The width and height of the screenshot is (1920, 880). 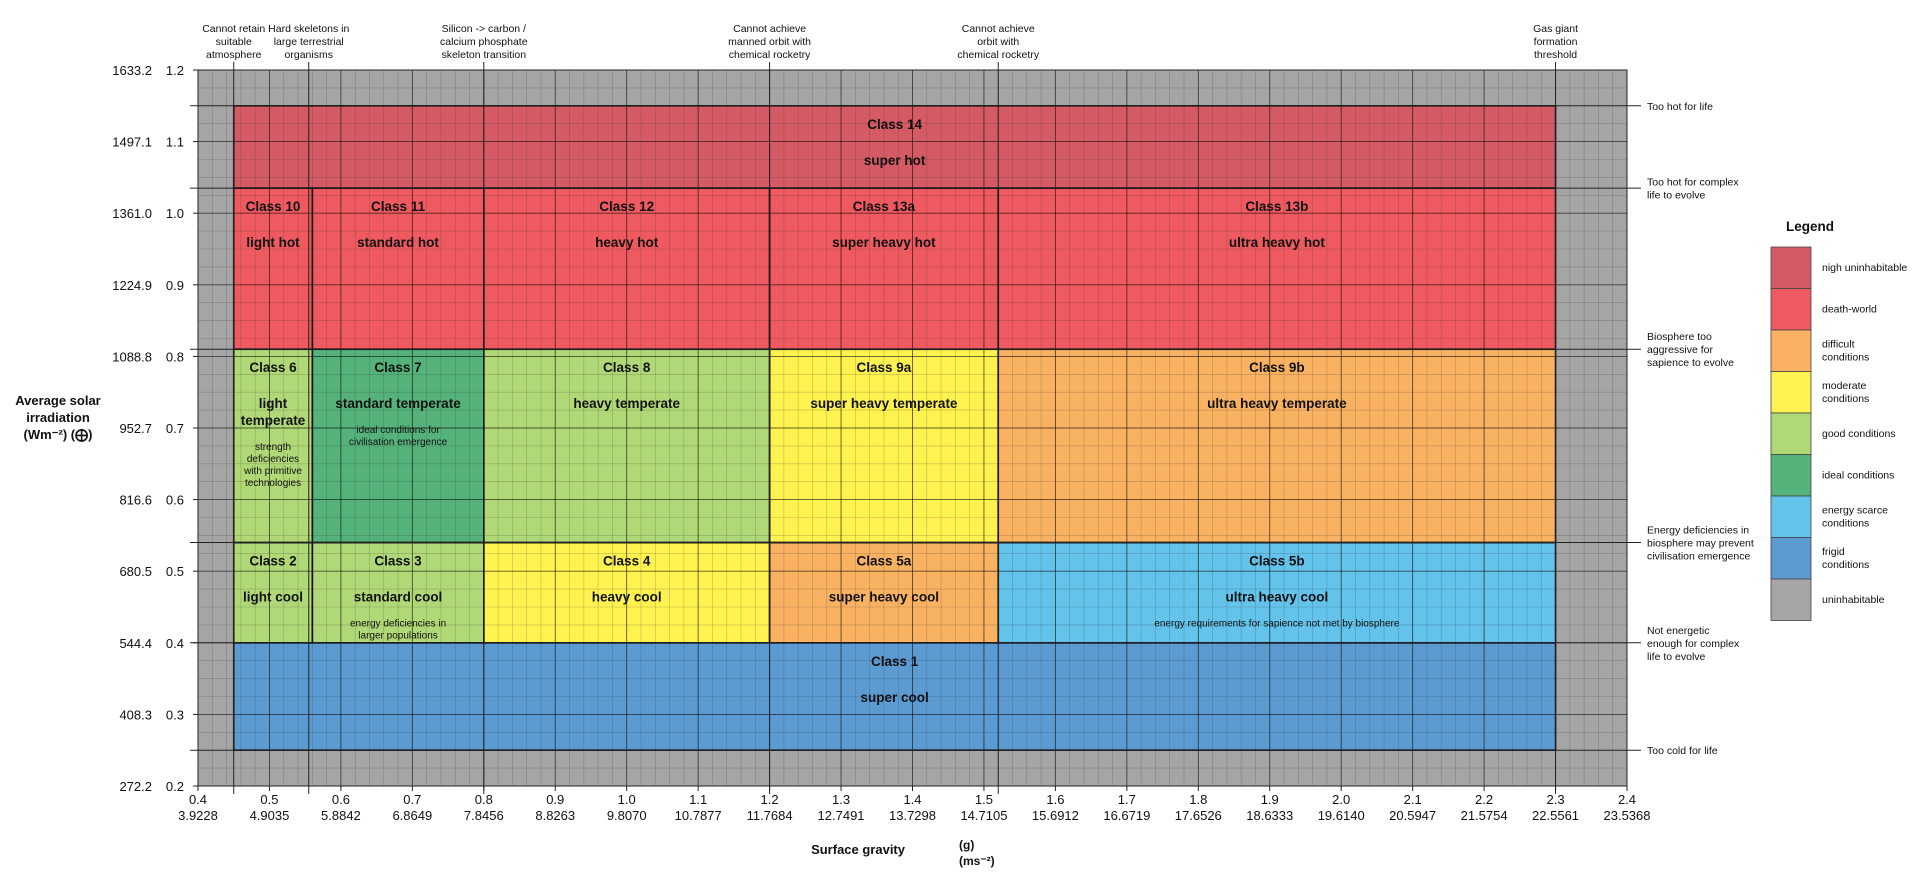 I want to click on region-label-subtitle: standard temperate, so click(x=398, y=403).